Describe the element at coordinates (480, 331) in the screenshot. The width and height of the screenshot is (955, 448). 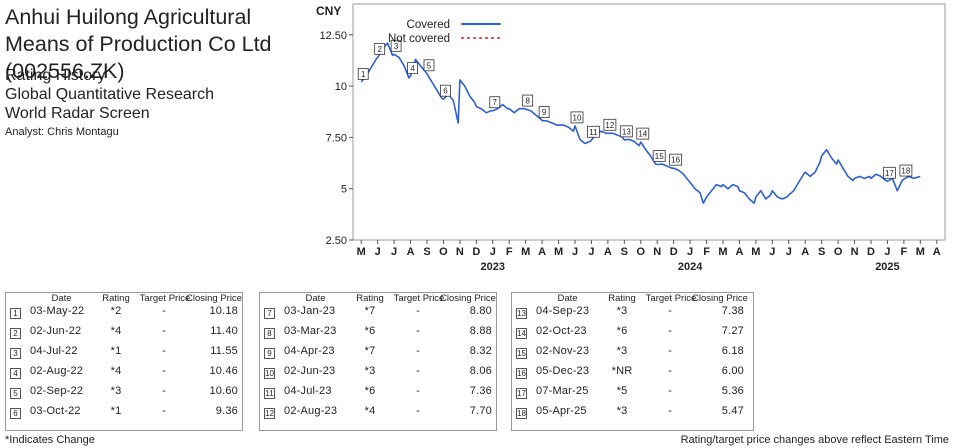
I see `row-closing-price: 8.88` at that location.